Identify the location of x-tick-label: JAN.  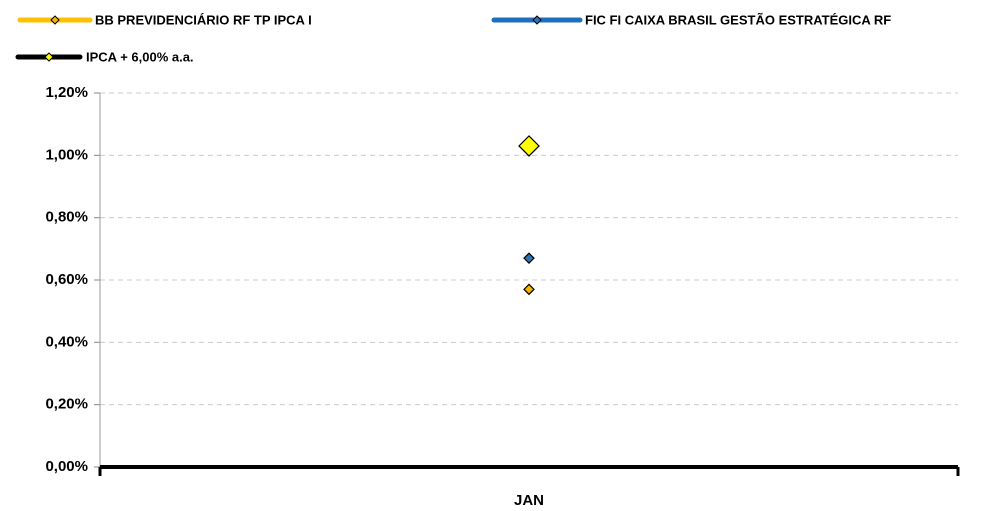
(529, 500).